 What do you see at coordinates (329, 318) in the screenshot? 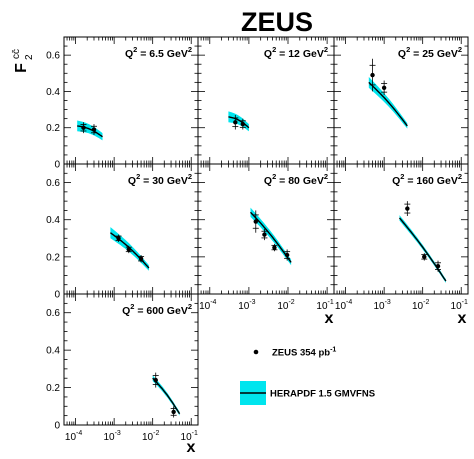
I see `x-axis-label-mid: x` at bounding box center [329, 318].